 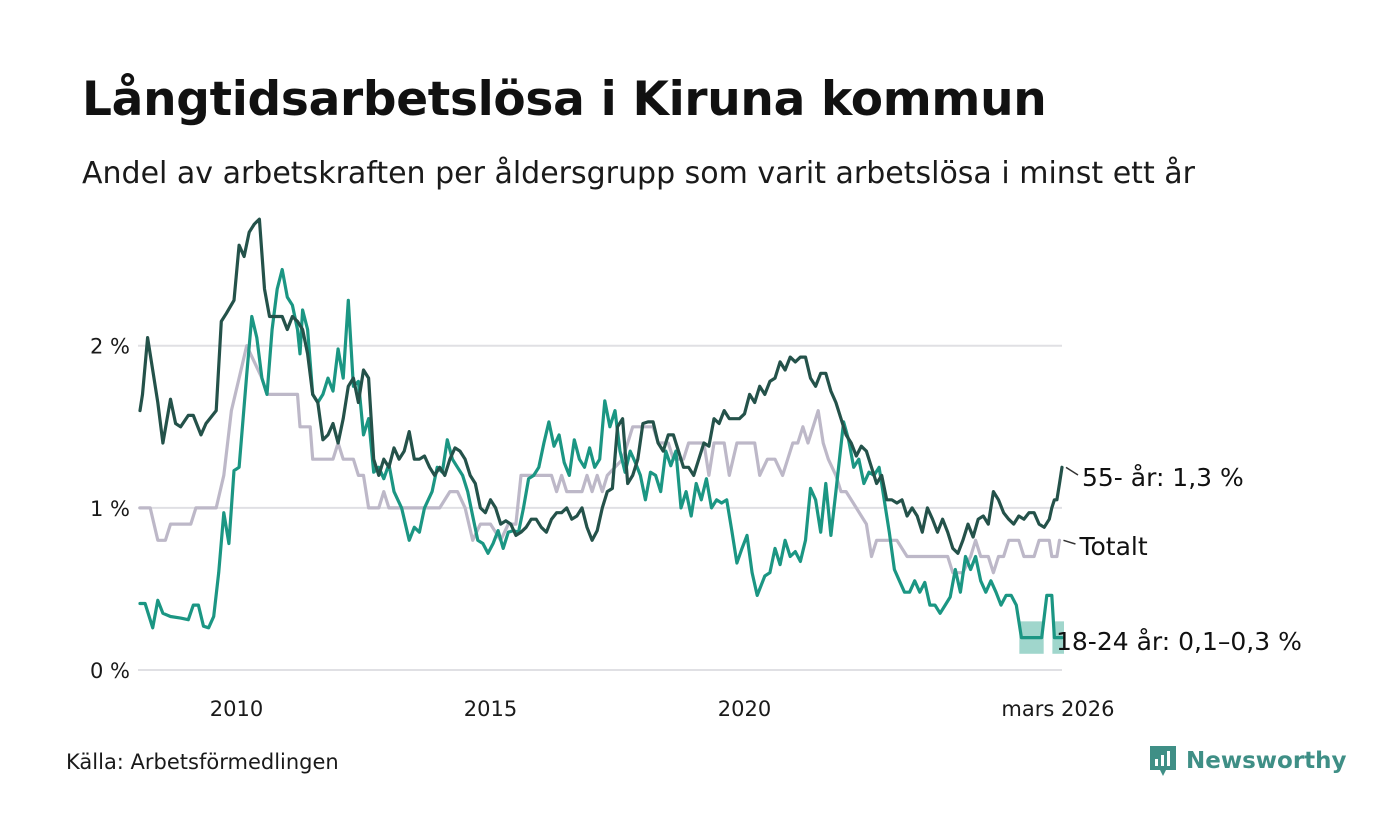 What do you see at coordinates (490, 709) in the screenshot?
I see `x-tick-label: 2015` at bounding box center [490, 709].